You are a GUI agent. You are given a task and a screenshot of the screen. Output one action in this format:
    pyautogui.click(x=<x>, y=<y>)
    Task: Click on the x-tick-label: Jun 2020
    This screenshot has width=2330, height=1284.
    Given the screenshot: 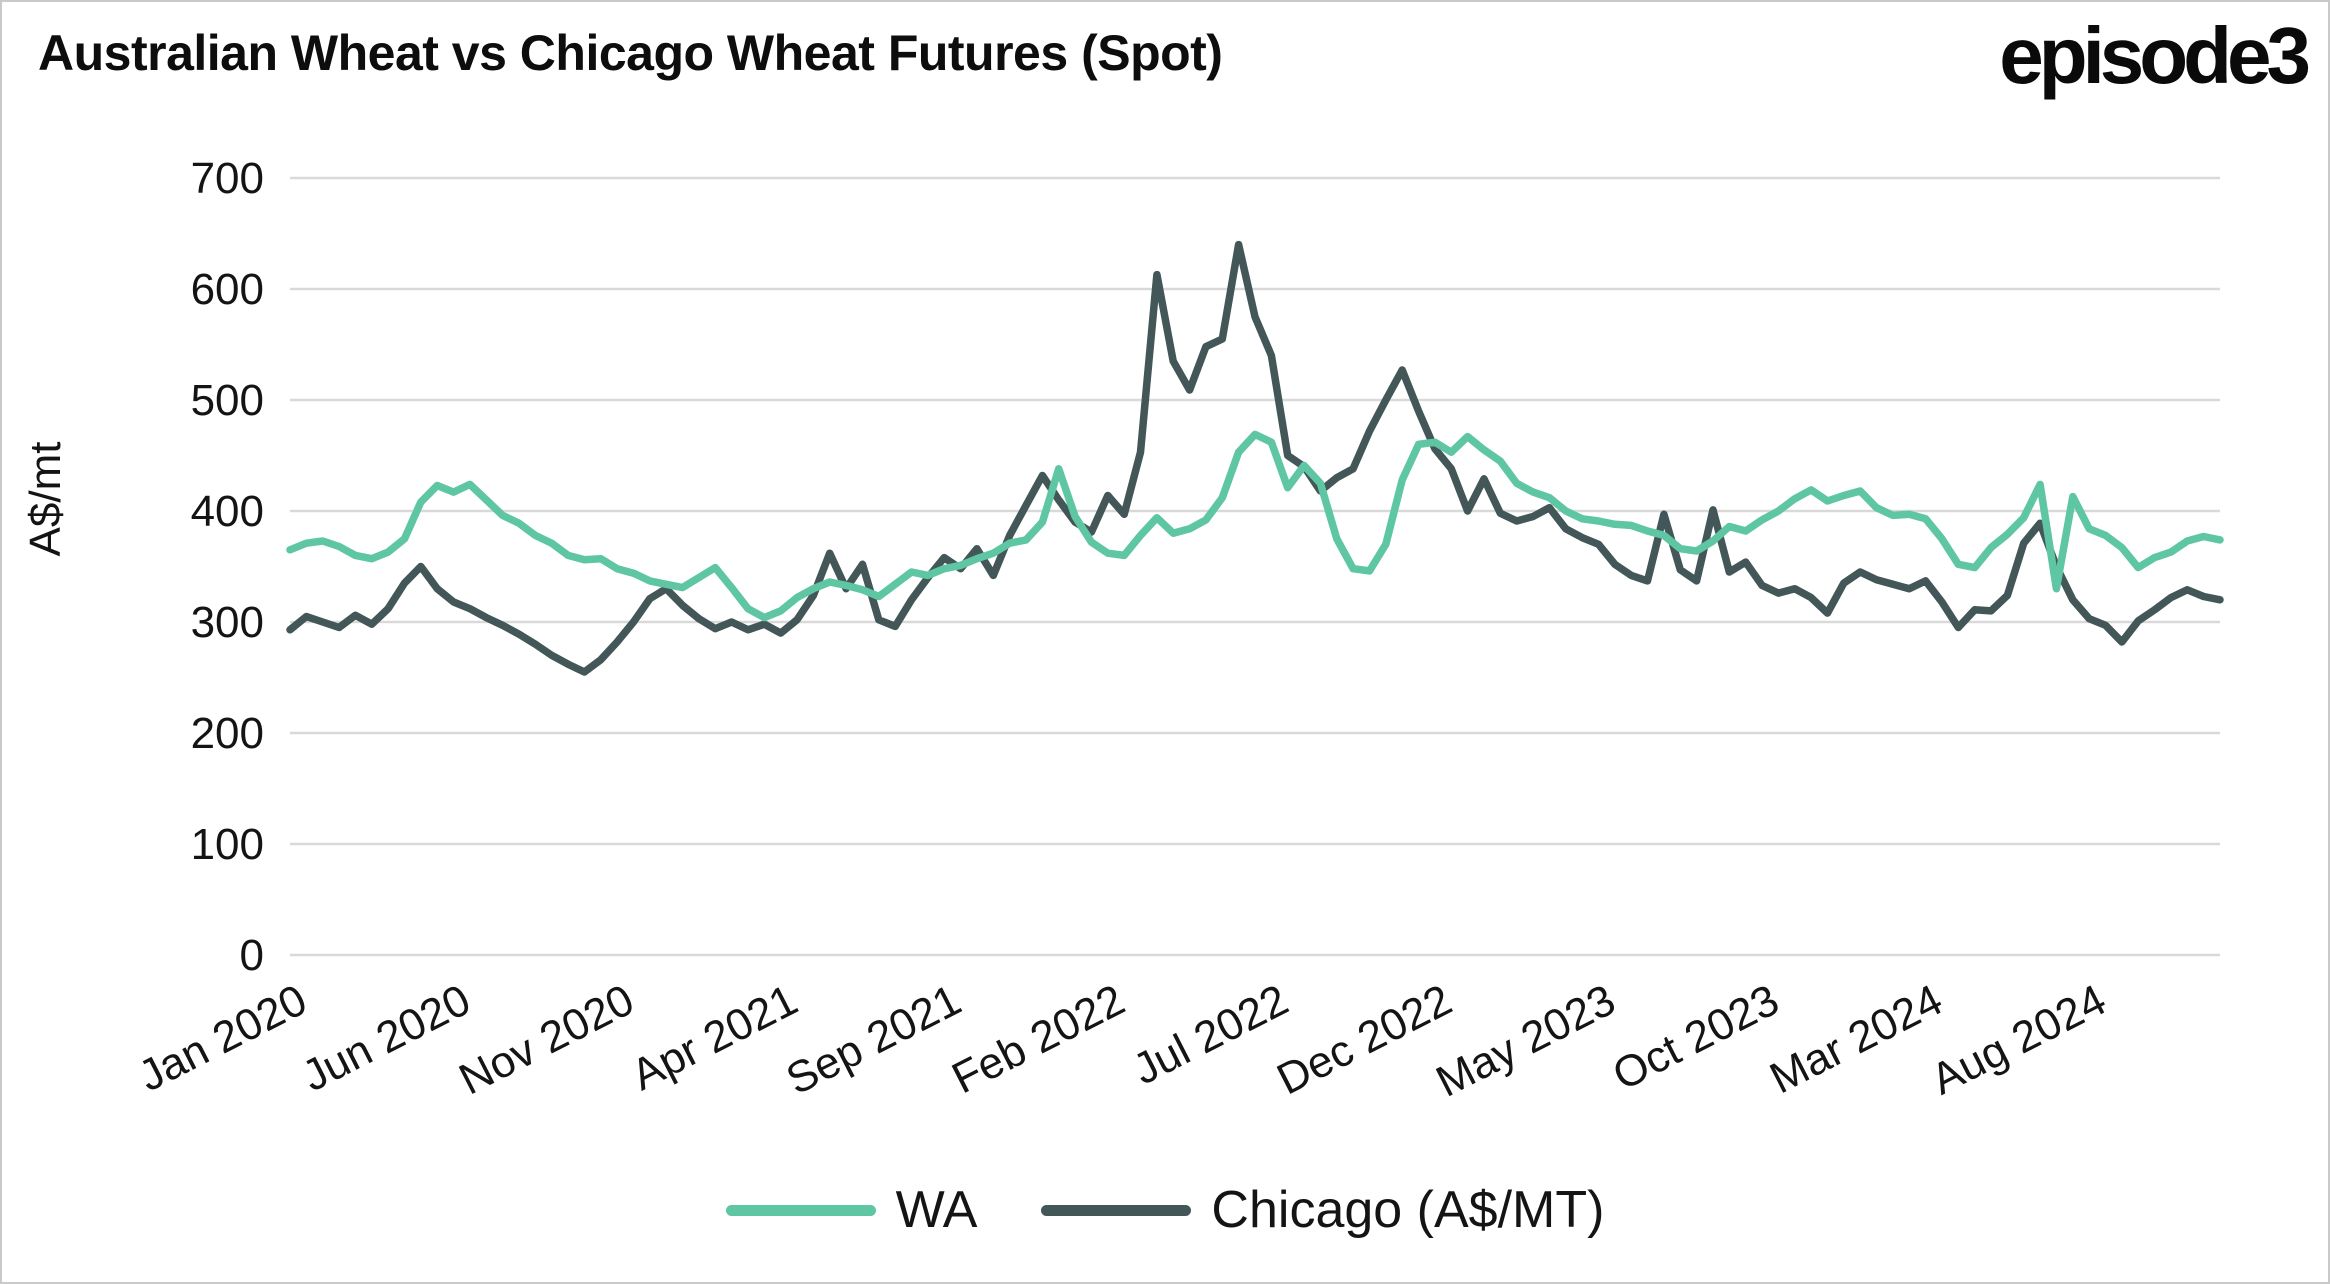 What is the action you would take?
    pyautogui.click(x=387, y=1038)
    